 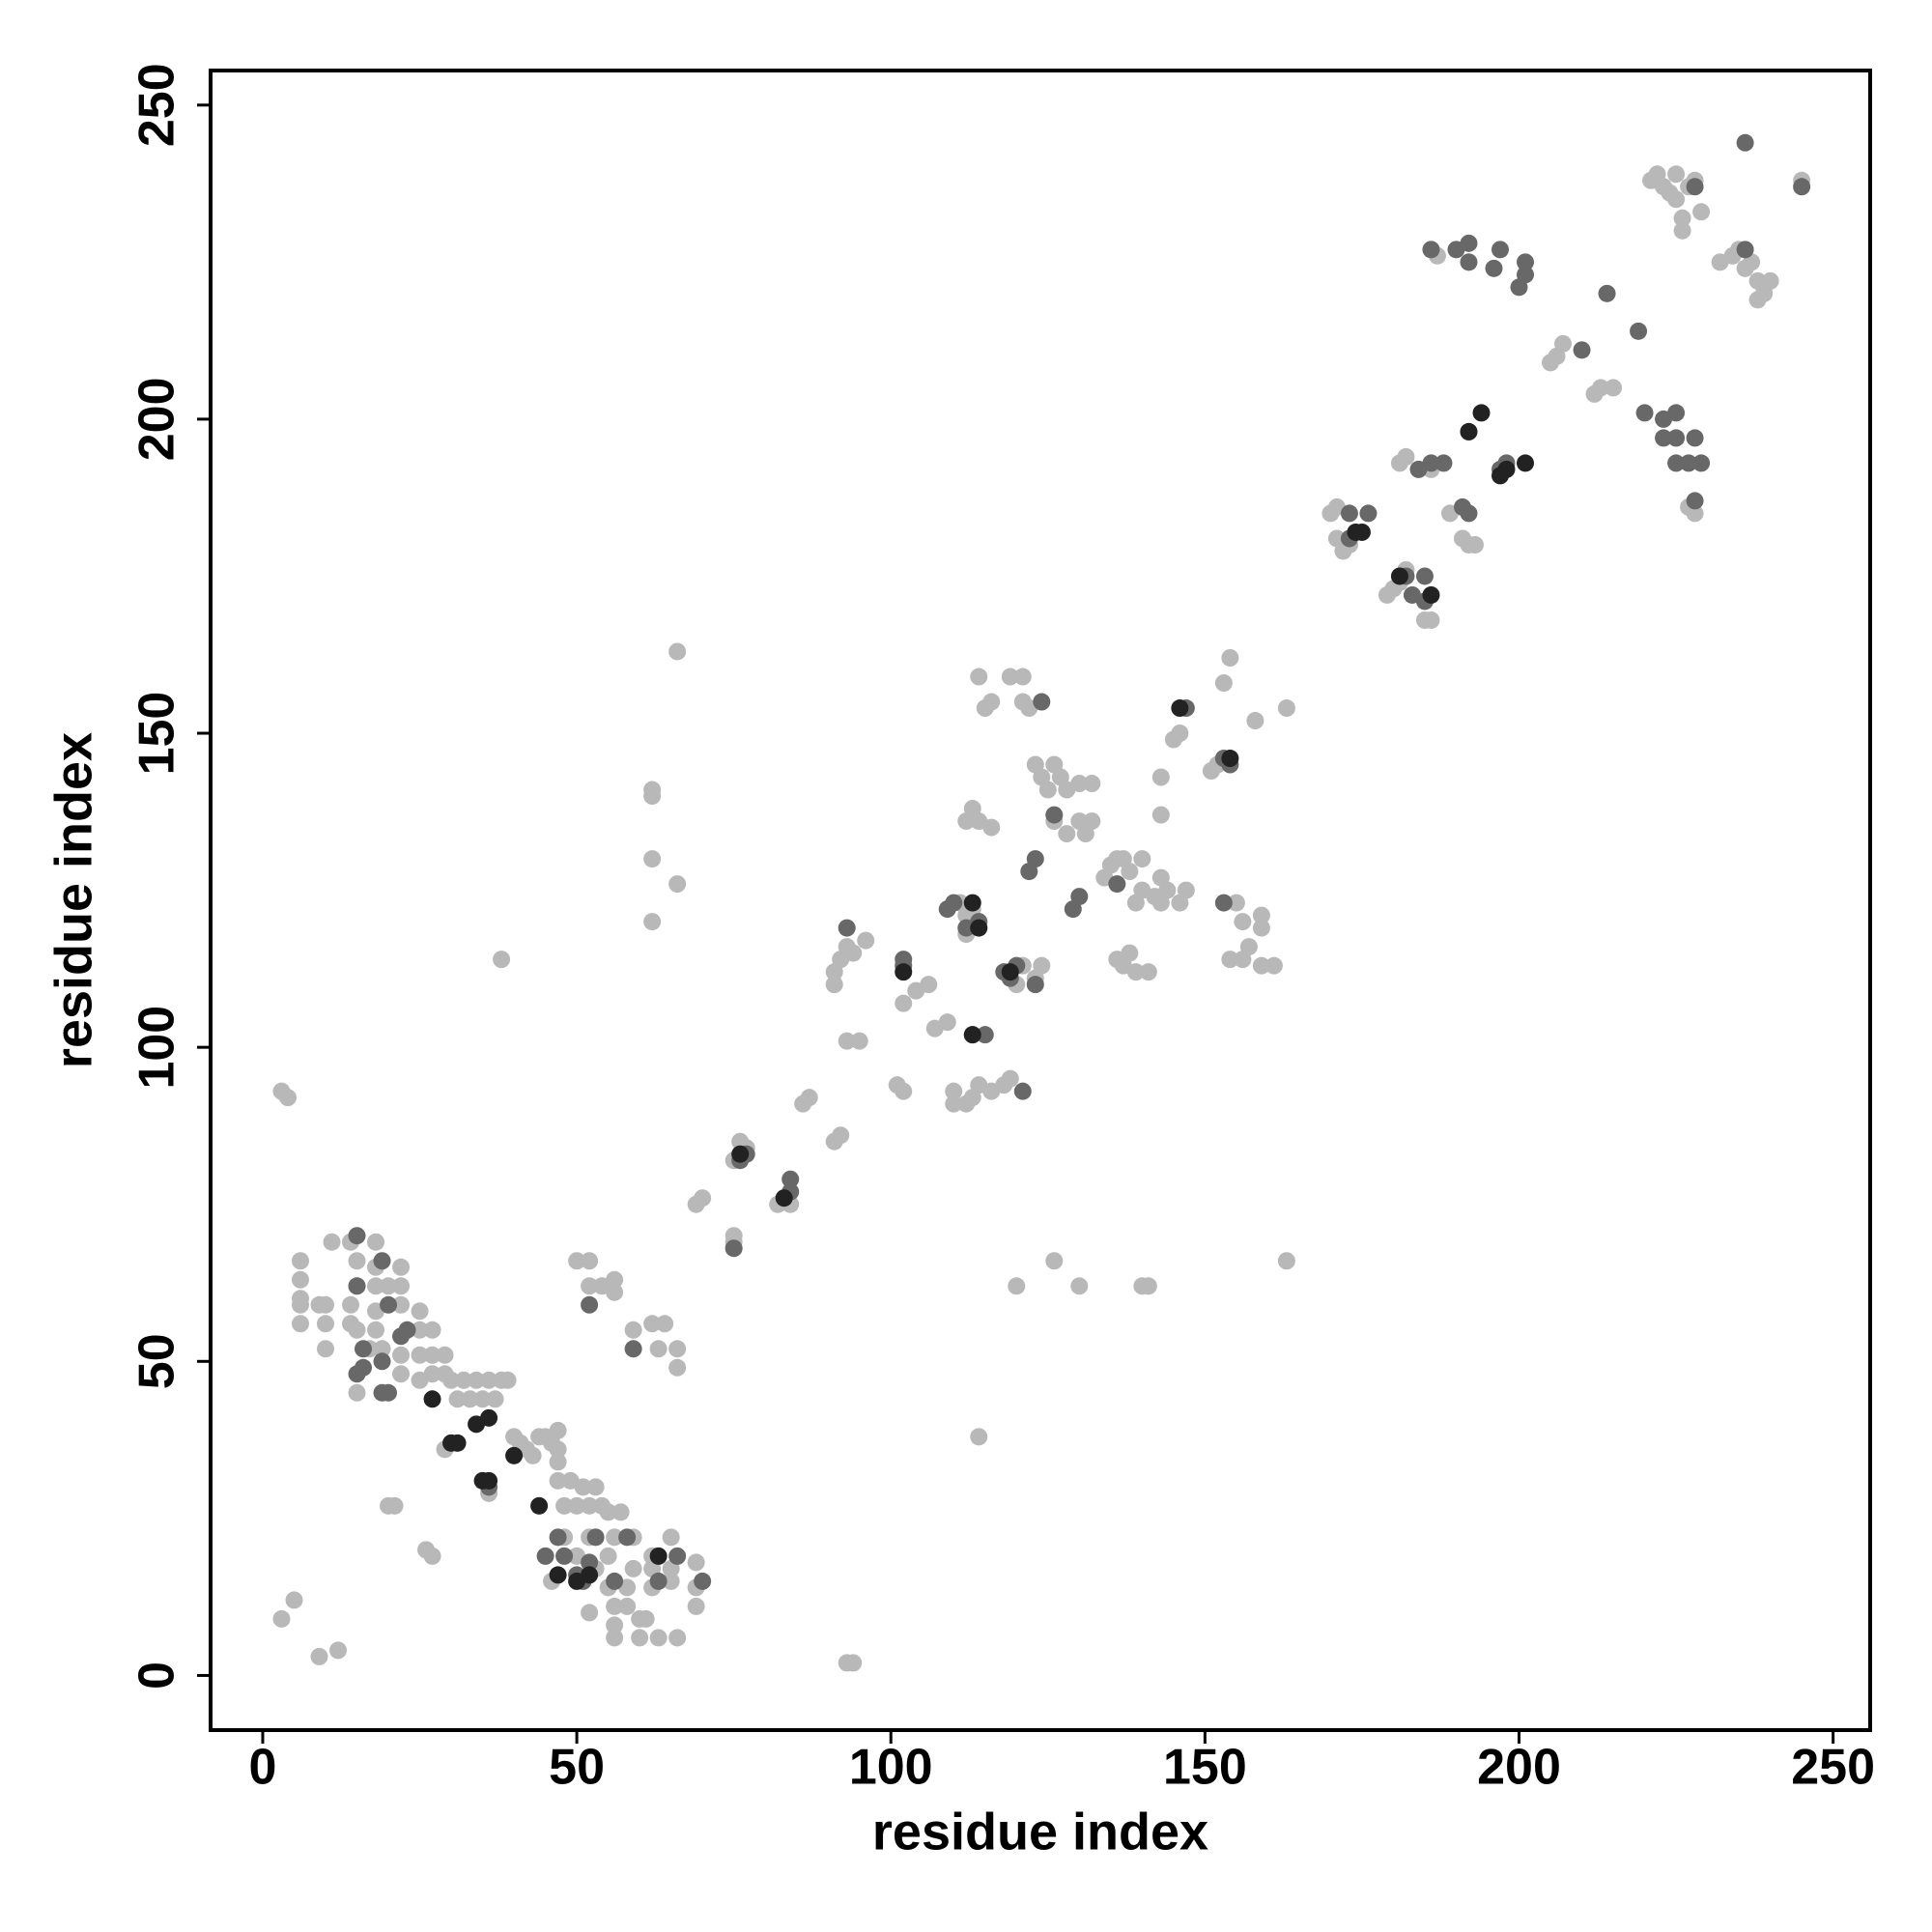 I want to click on y-tick-label: 150, so click(x=157, y=734).